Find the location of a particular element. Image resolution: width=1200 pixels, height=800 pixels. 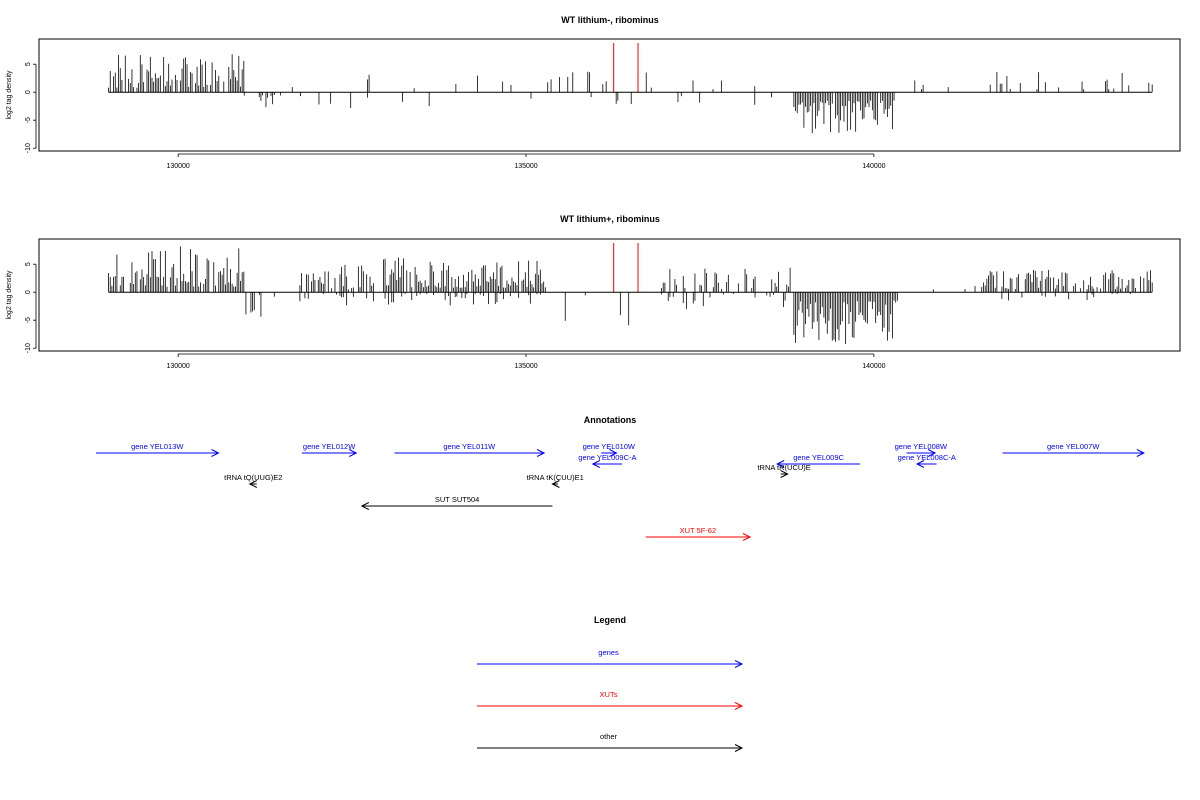

annotation-item: gene YEL008C-A is located at coordinates (927, 460).